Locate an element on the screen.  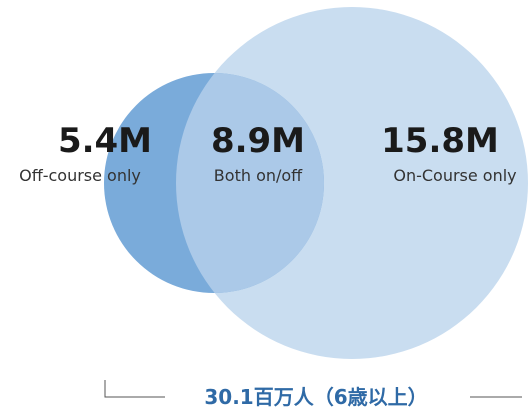
both-label: Both on/off is located at coordinates (258, 175).